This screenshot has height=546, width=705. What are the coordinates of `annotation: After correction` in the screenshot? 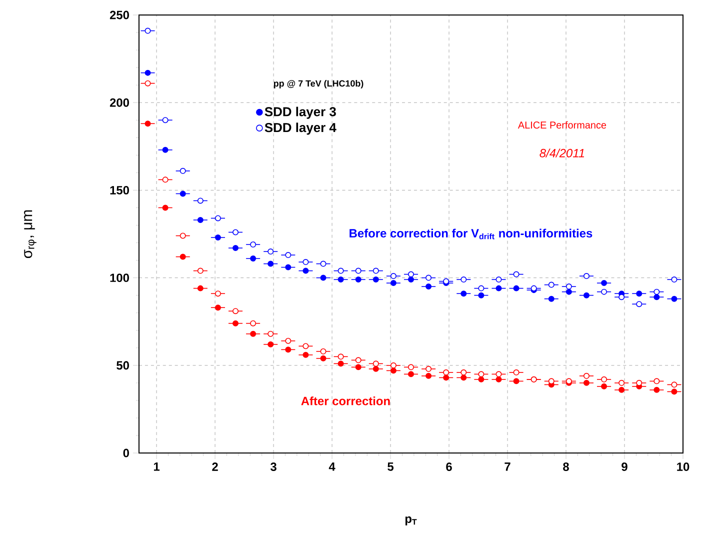 It's located at (345, 401).